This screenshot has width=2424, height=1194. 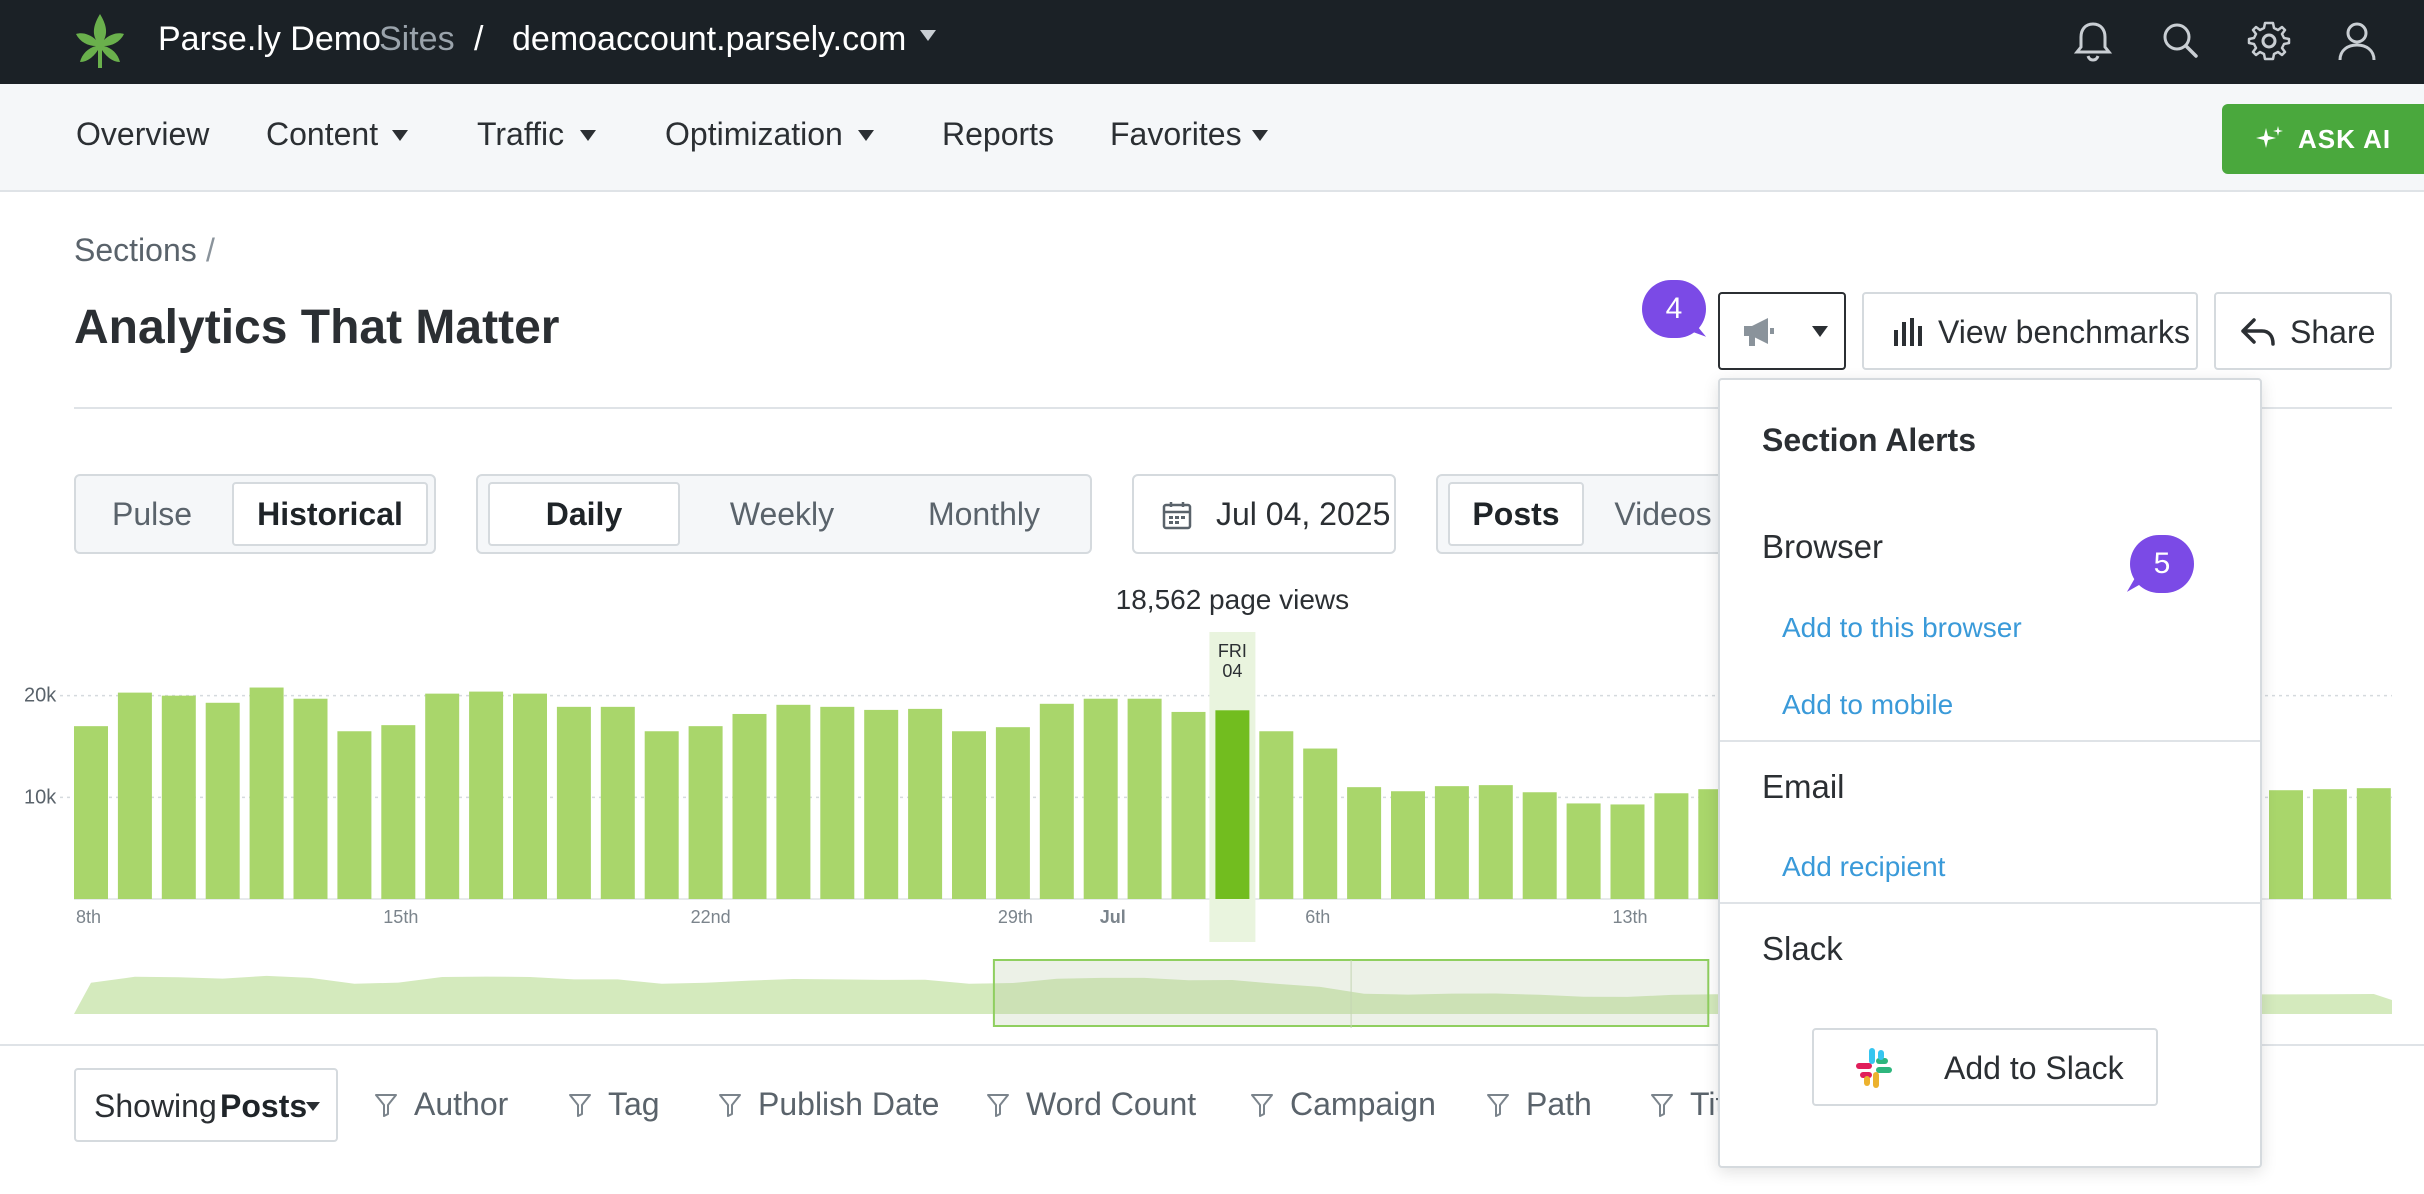 I want to click on filter-label: Word Count, so click(x=1111, y=1104).